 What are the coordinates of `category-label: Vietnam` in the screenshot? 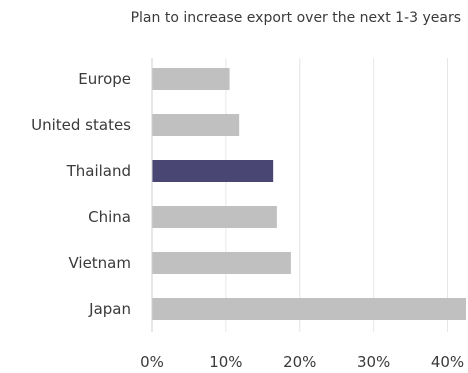 It's located at (99, 263).